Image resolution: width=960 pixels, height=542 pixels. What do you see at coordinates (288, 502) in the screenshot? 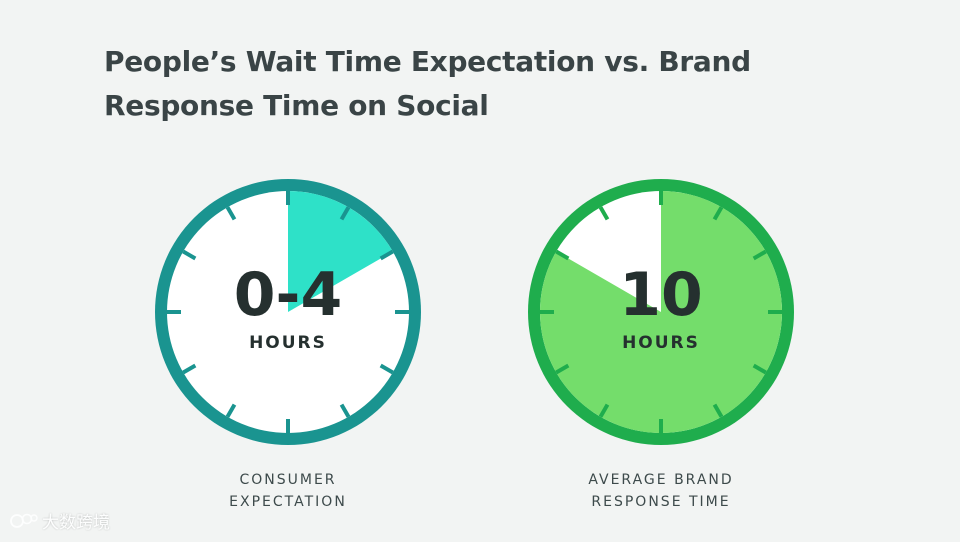
I see `consumer-expectation-caption-line-2: EXPECTATION` at bounding box center [288, 502].